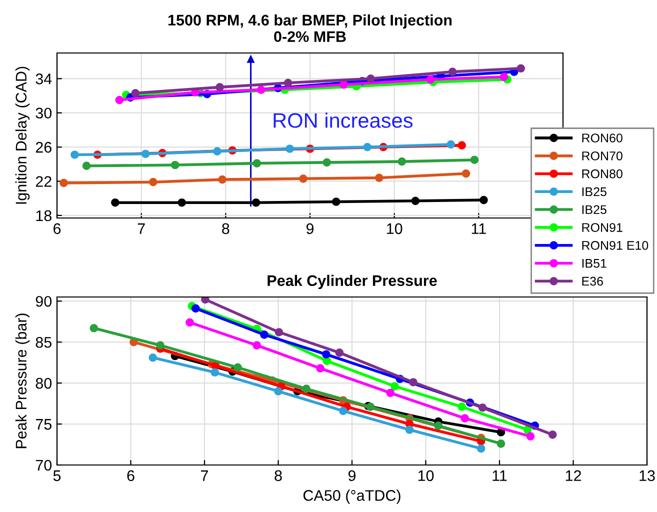 Image resolution: width=657 pixels, height=512 pixels. I want to click on legend-label: RON91, so click(602, 227).